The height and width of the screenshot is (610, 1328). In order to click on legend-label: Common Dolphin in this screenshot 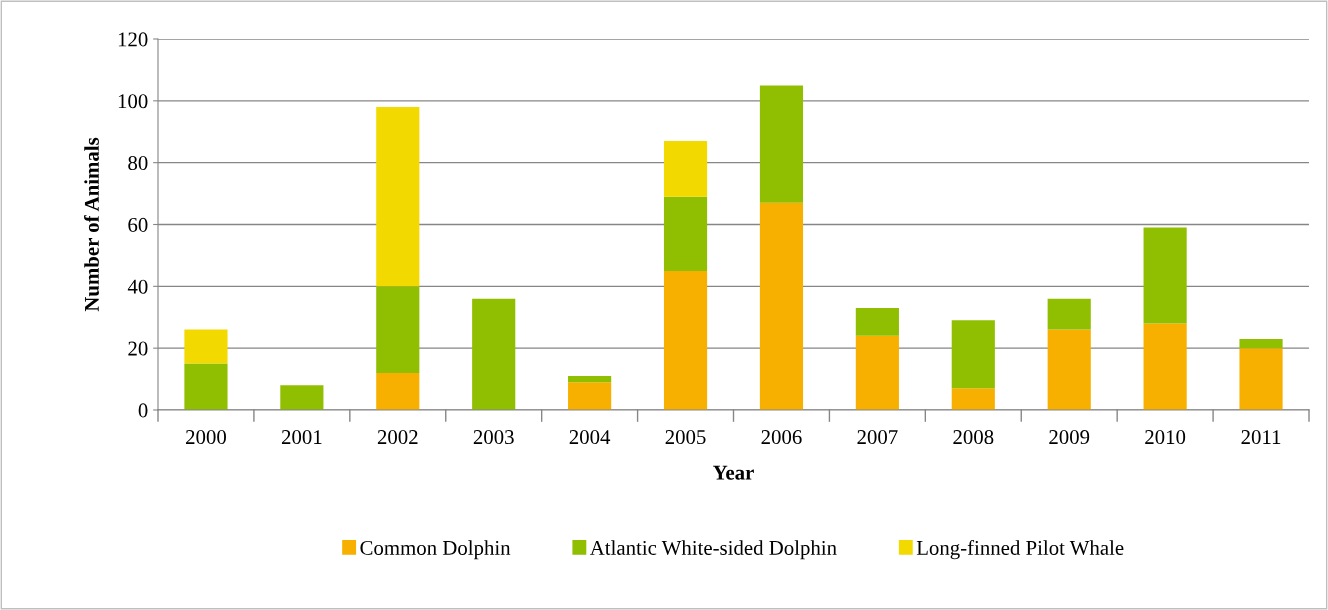, I will do `click(435, 550)`.